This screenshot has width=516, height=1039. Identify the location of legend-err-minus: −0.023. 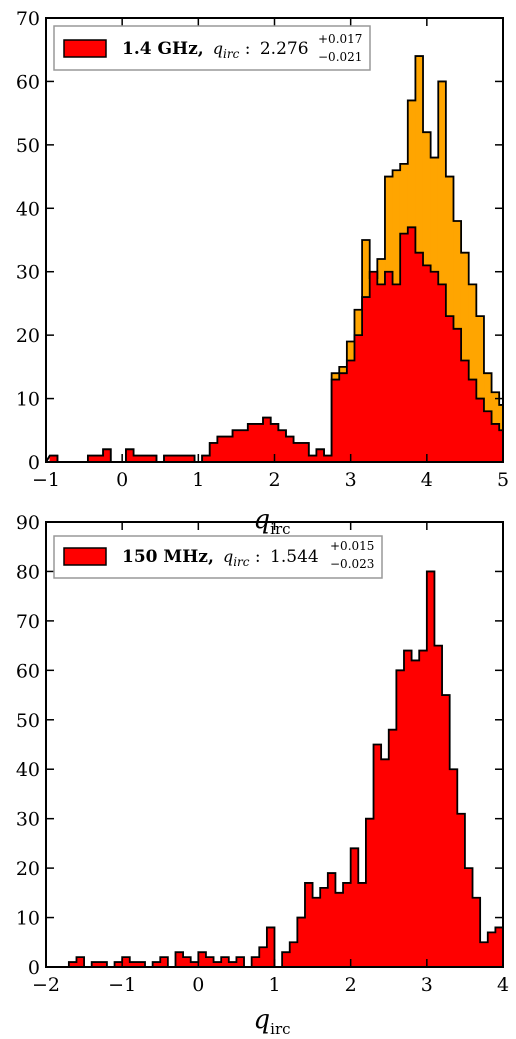
(352, 564).